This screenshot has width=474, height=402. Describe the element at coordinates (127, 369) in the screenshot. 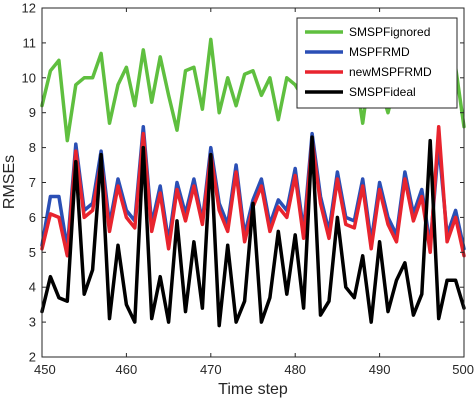

I see `x-tick-label: 460` at that location.